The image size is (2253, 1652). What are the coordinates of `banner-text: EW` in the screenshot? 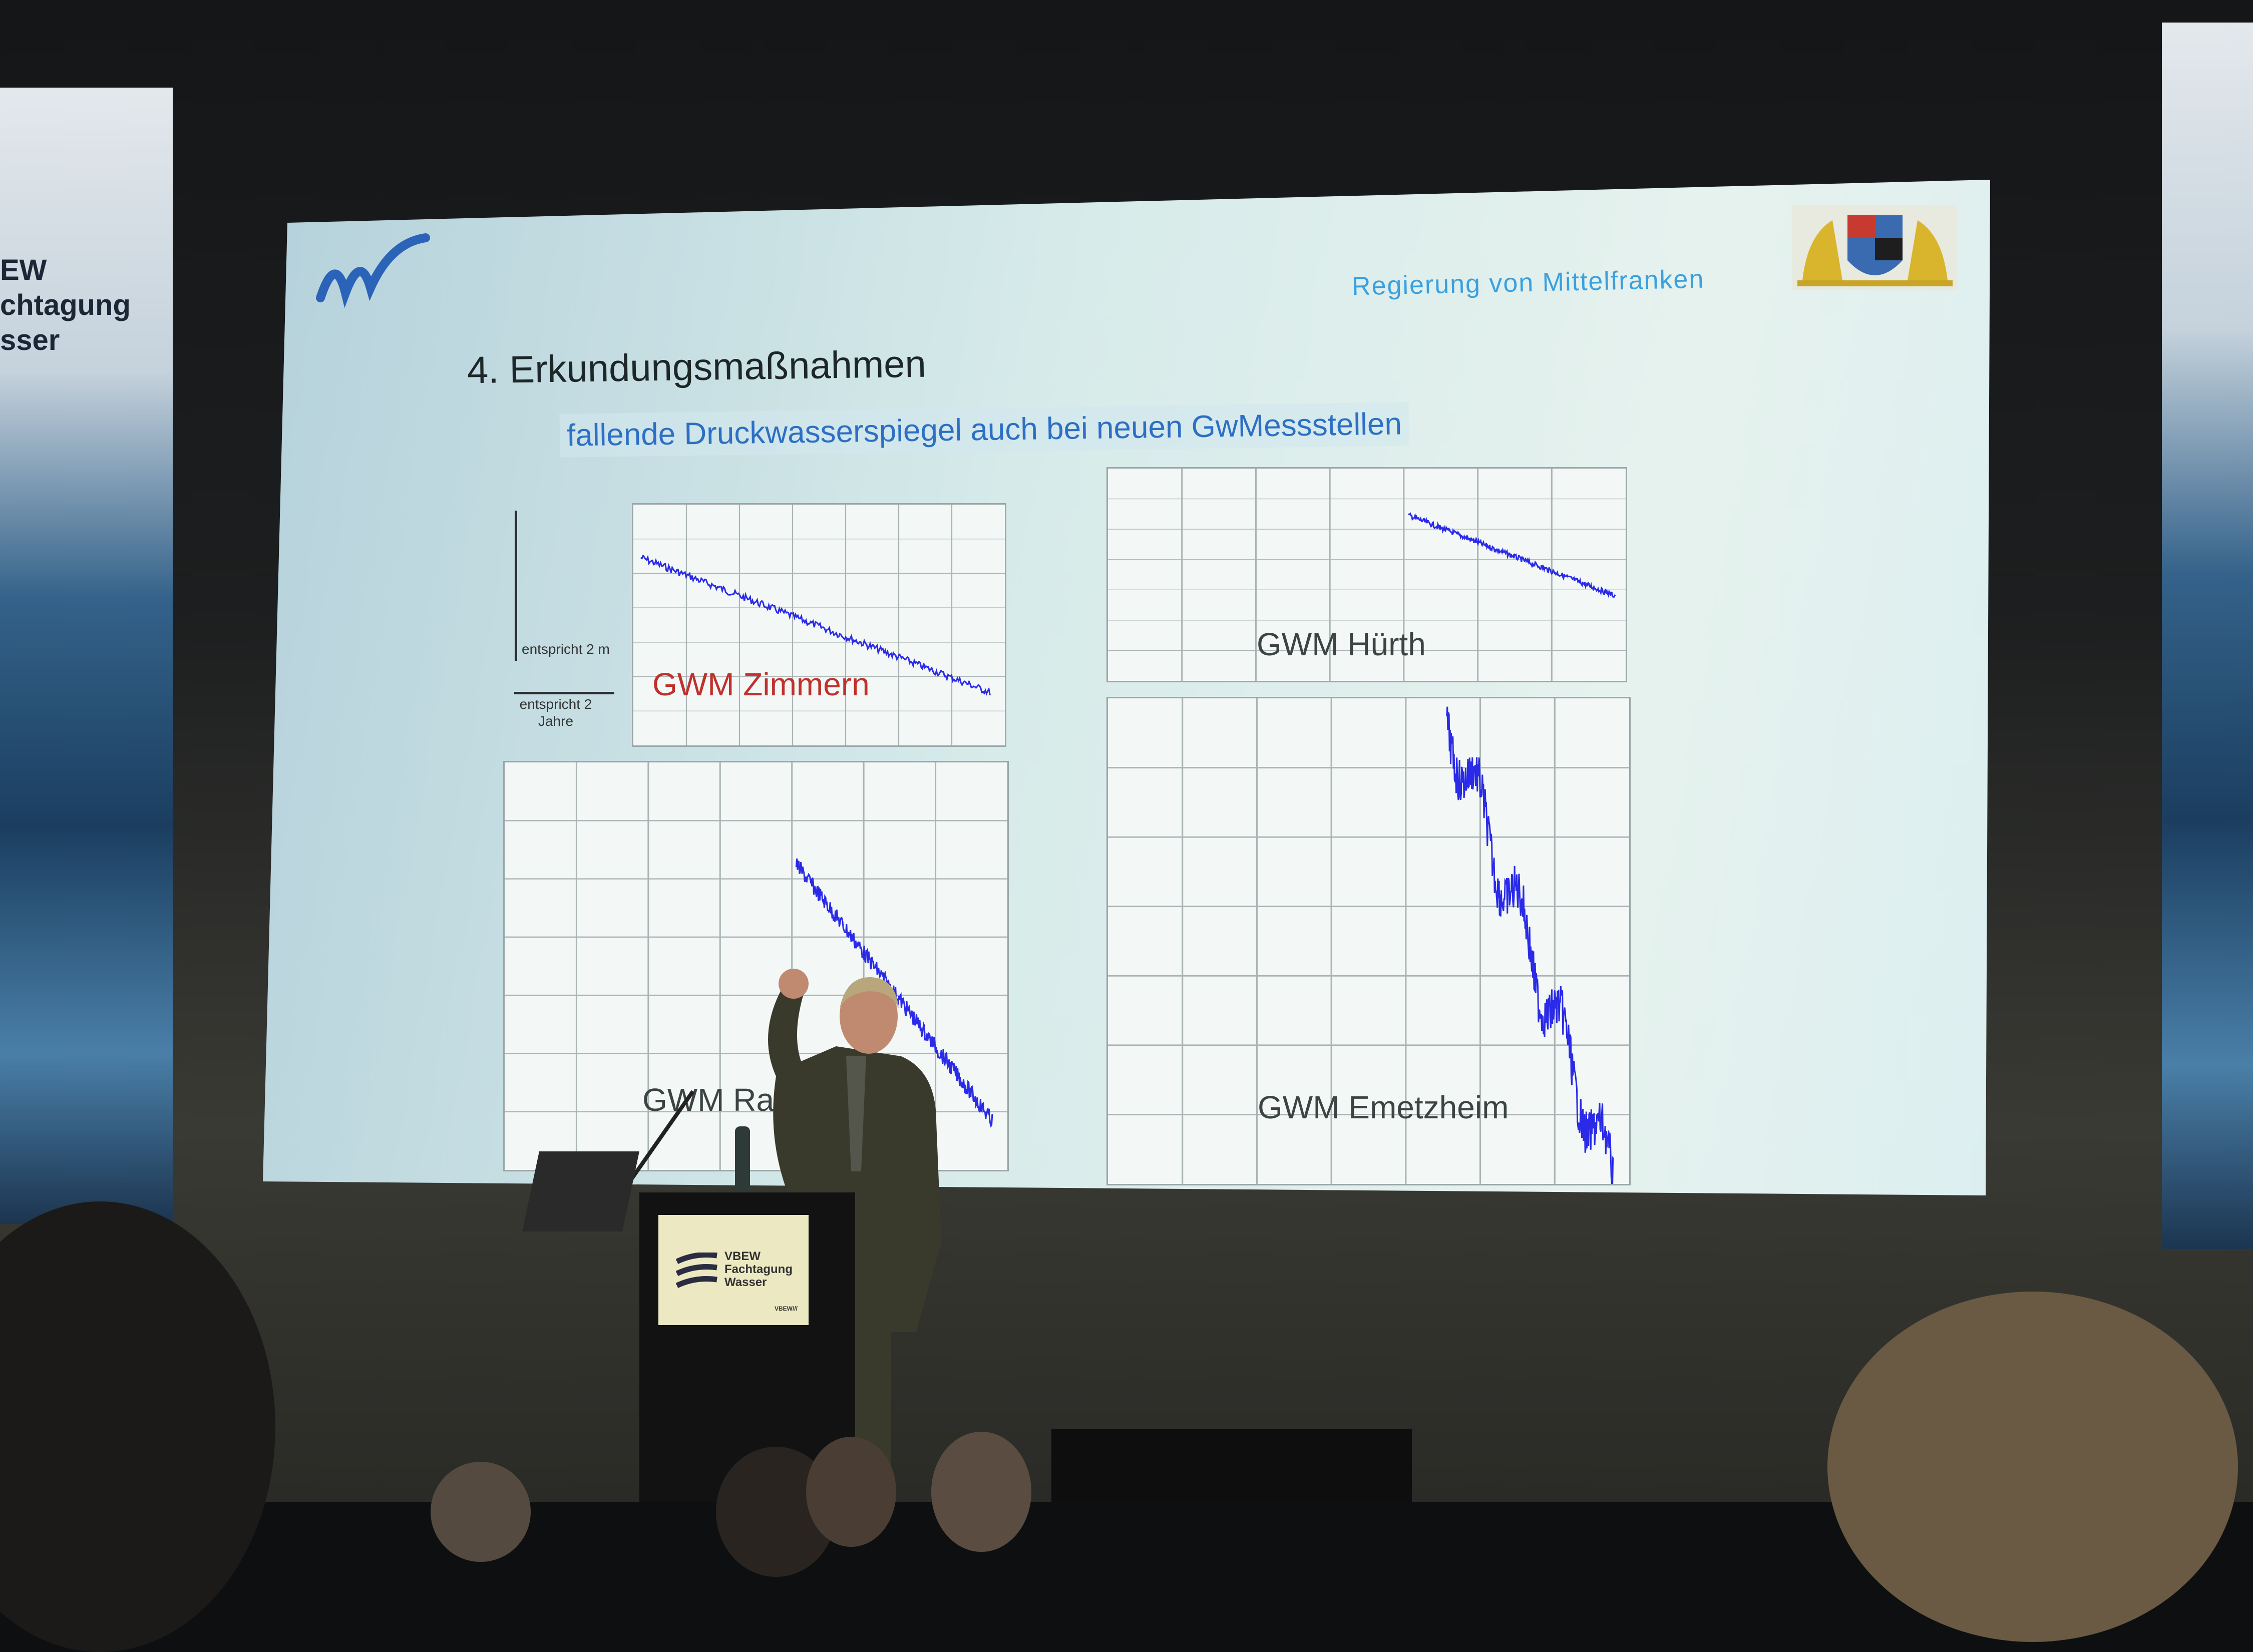 It's located at (24, 270).